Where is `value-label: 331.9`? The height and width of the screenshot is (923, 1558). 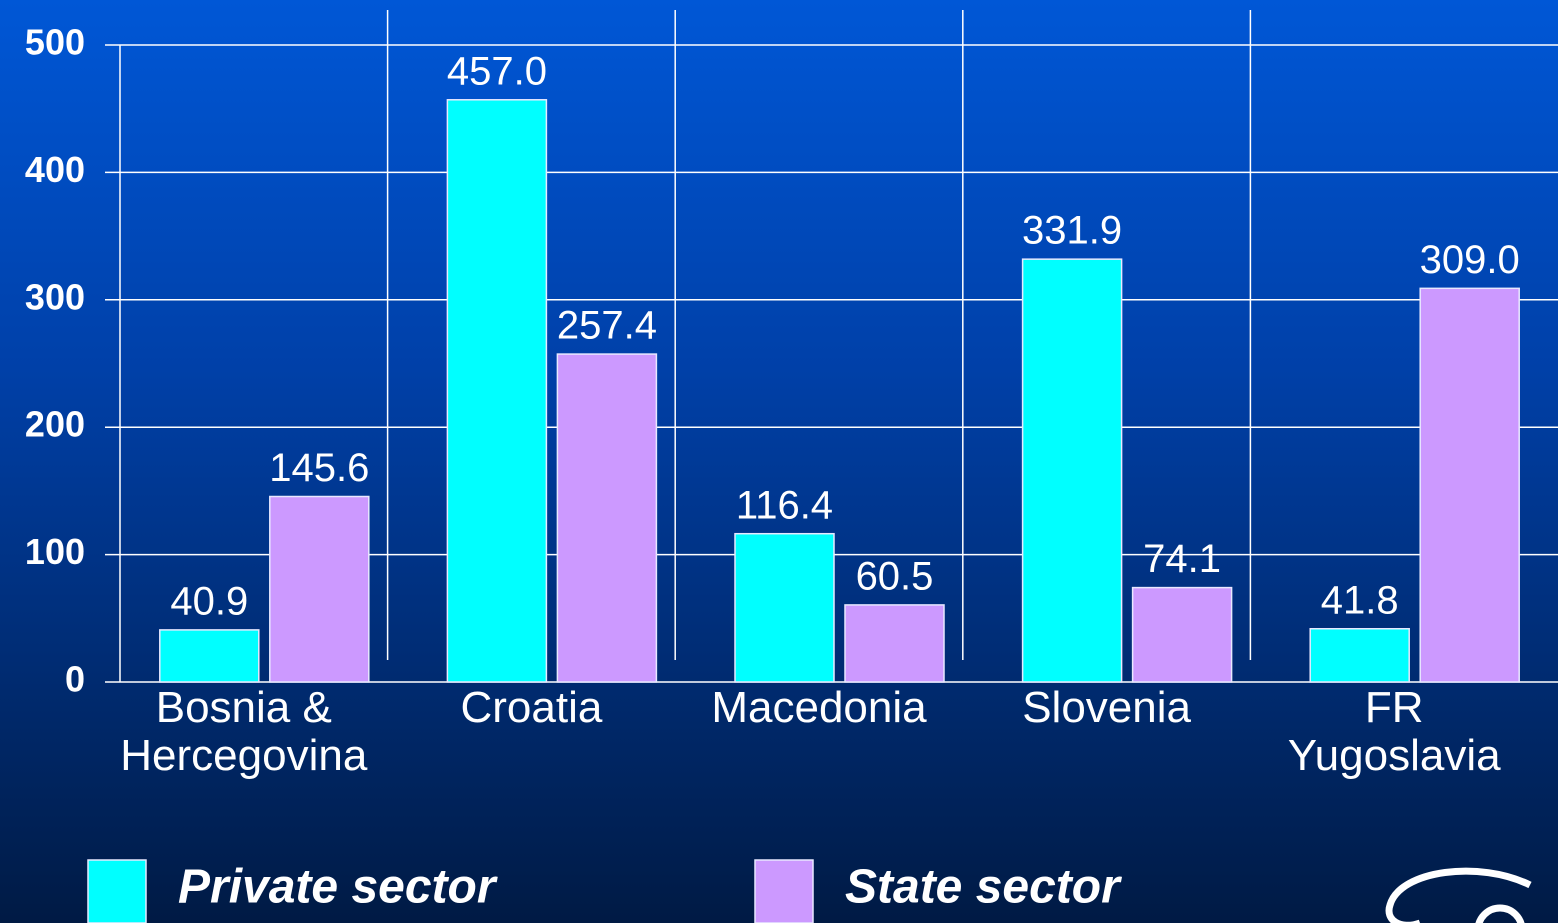
value-label: 331.9 is located at coordinates (1072, 231).